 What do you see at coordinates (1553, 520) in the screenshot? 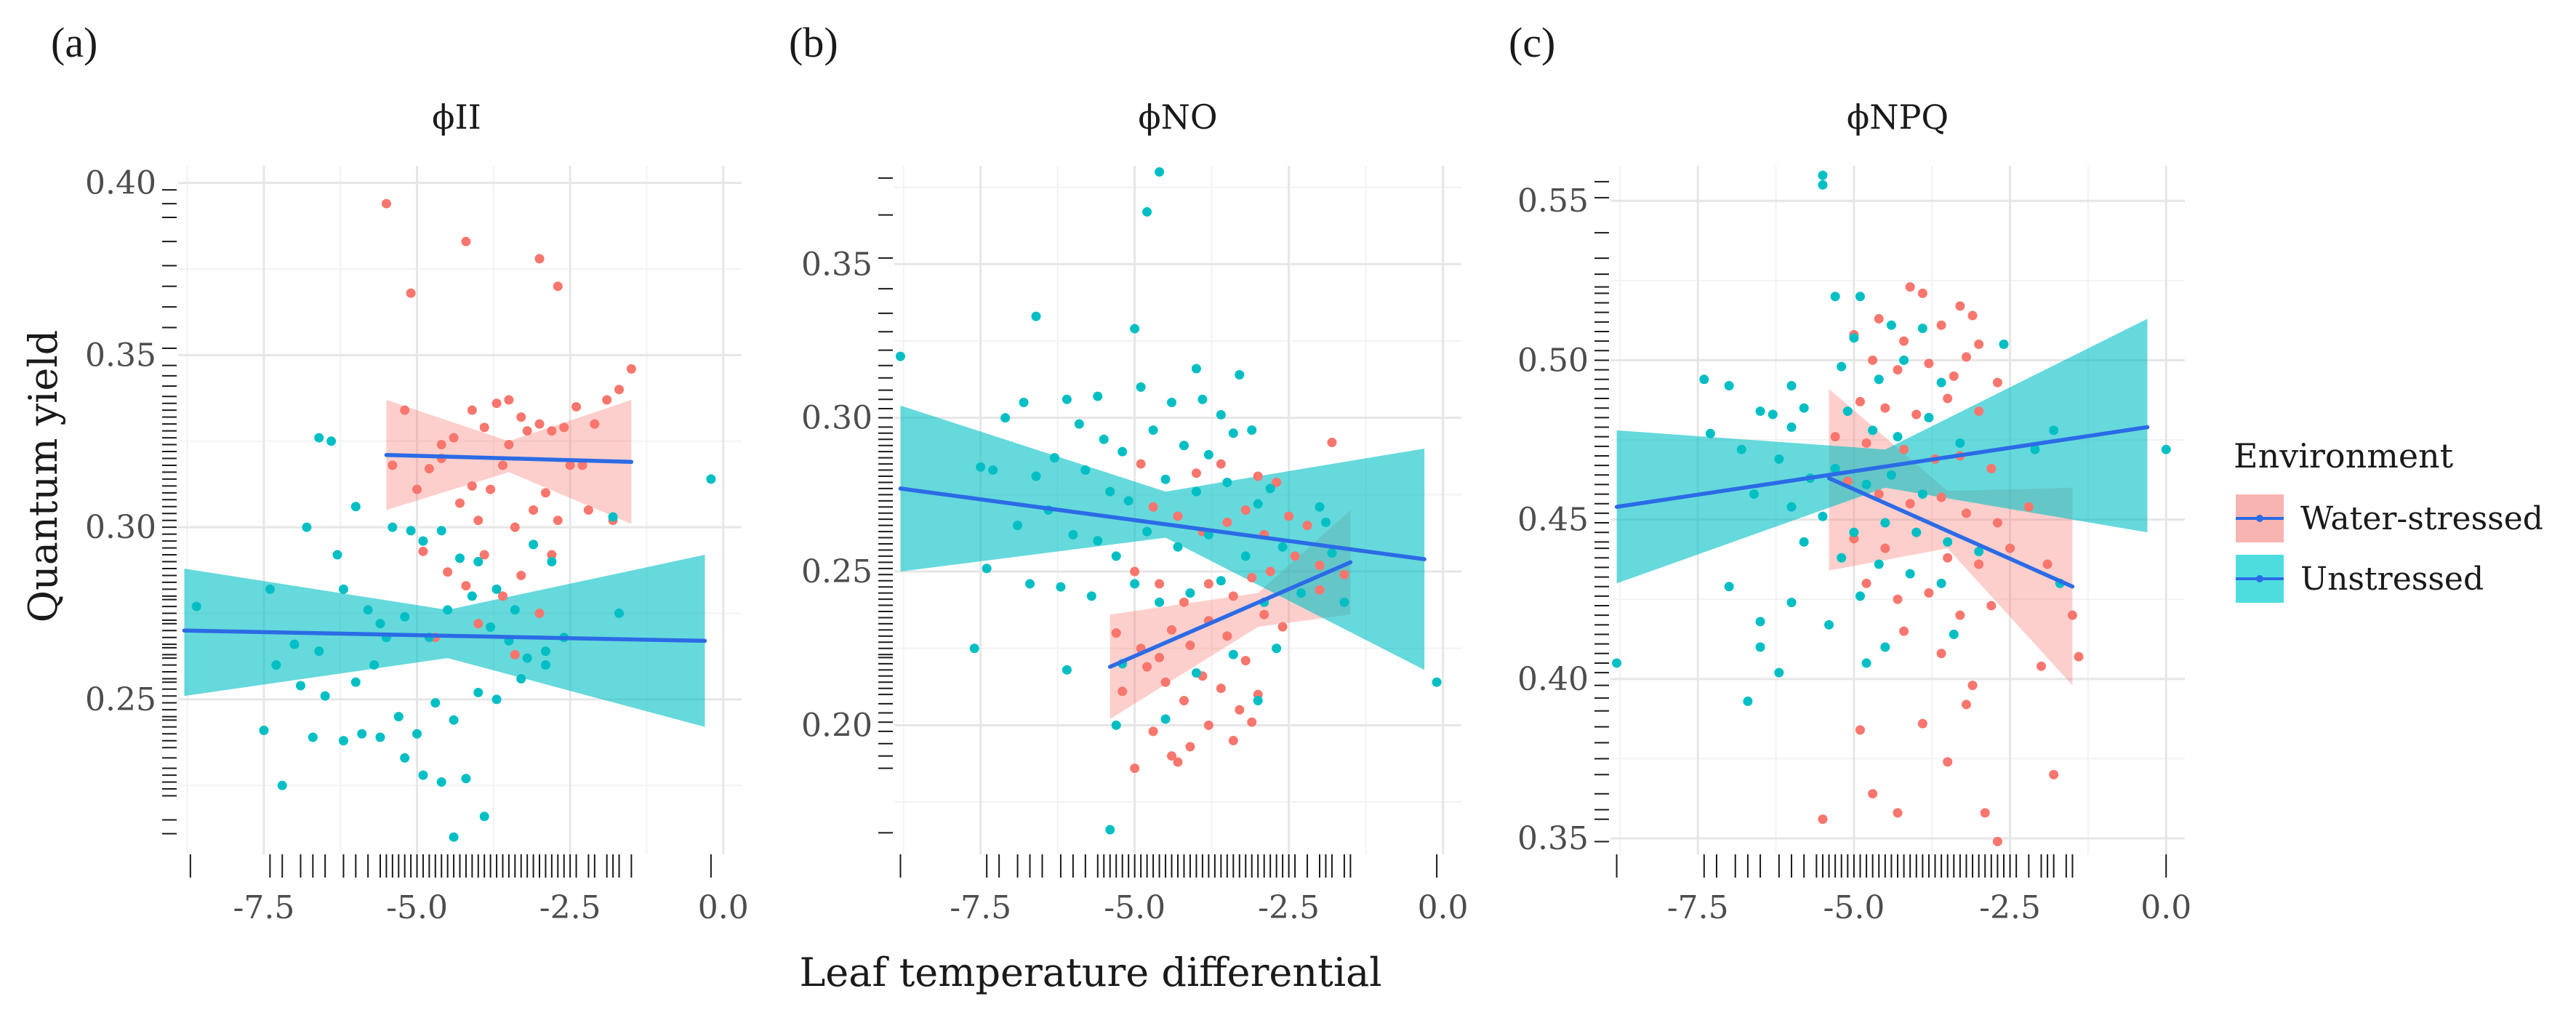
I see `y-tick-label: 0.45` at bounding box center [1553, 520].